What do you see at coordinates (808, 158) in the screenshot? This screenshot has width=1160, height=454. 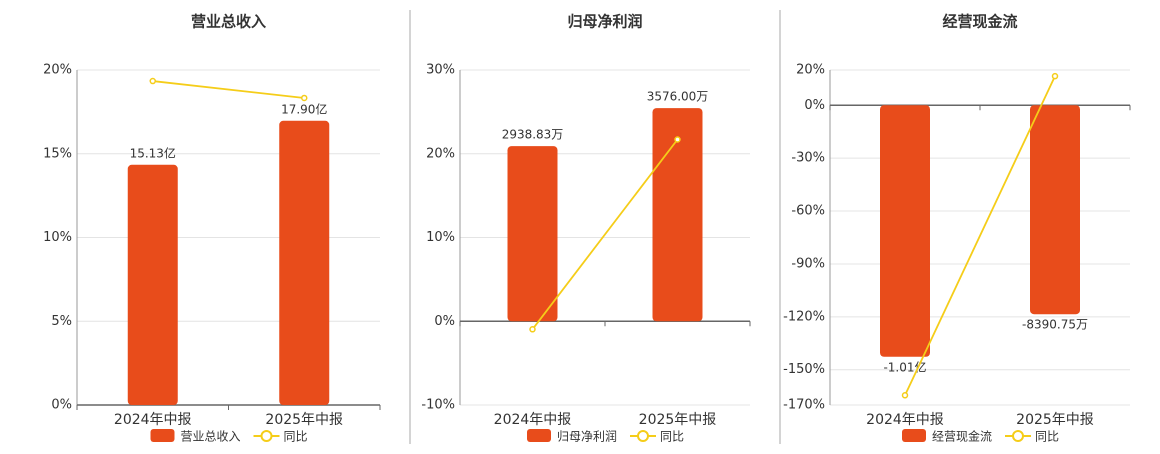 I see `y-tick-label: -30%` at bounding box center [808, 158].